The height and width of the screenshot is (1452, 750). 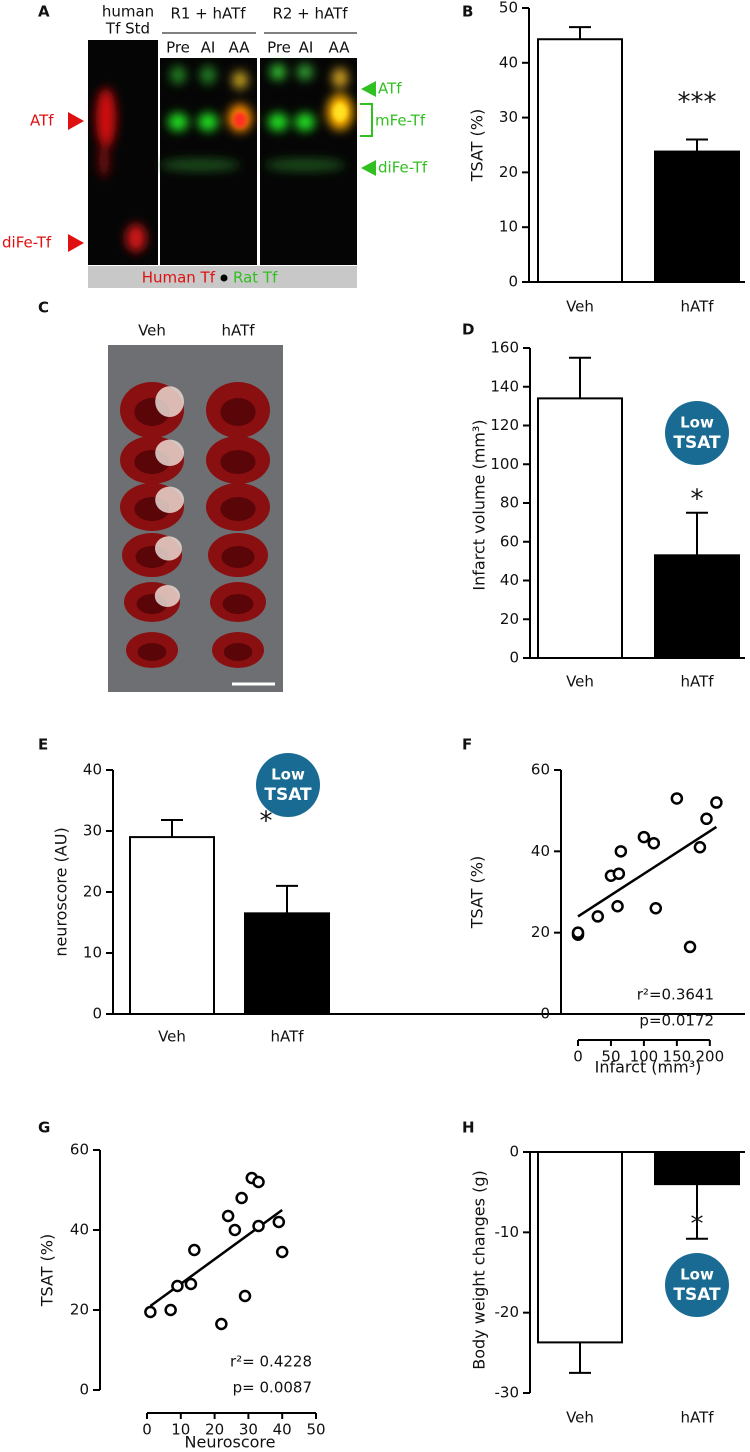 I want to click on y-tick-label: 140, so click(x=504, y=386).